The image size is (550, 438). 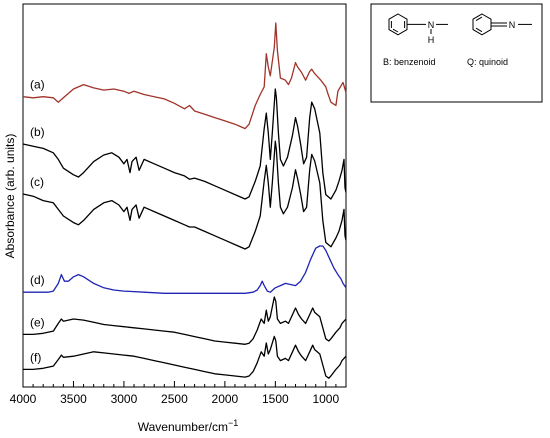 I want to click on series-line-c, so click(x=184, y=195).